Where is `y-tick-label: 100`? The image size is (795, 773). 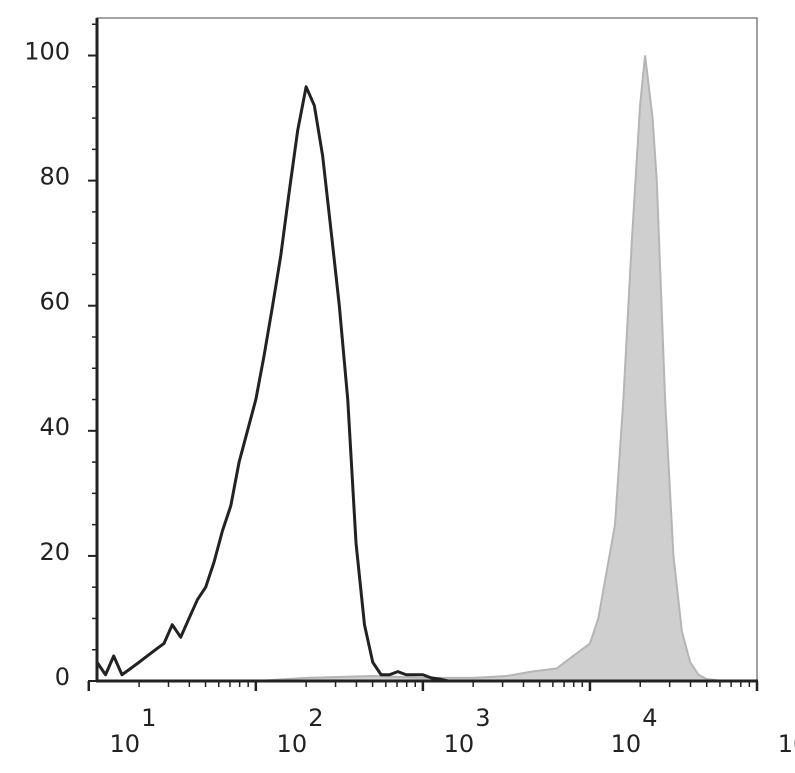
y-tick-label: 100 is located at coordinates (47, 52).